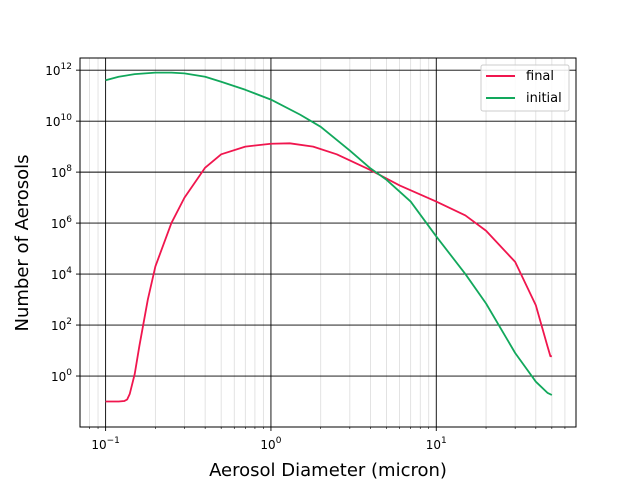 This screenshot has width=640, height=480. What do you see at coordinates (61, 274) in the screenshot?
I see `y-tick-label: 10⁴` at bounding box center [61, 274].